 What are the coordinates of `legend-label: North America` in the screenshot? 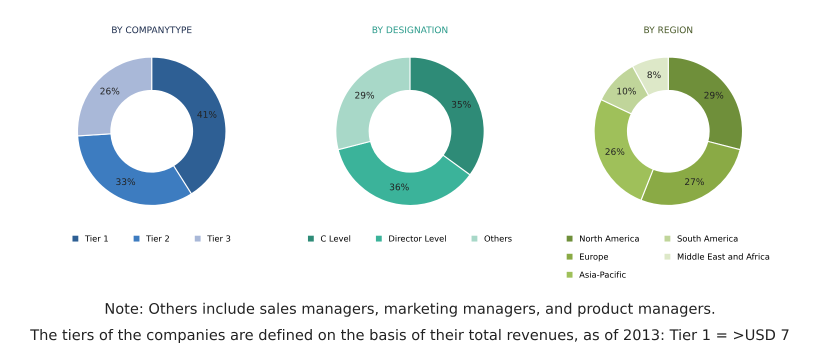 It's located at (609, 238).